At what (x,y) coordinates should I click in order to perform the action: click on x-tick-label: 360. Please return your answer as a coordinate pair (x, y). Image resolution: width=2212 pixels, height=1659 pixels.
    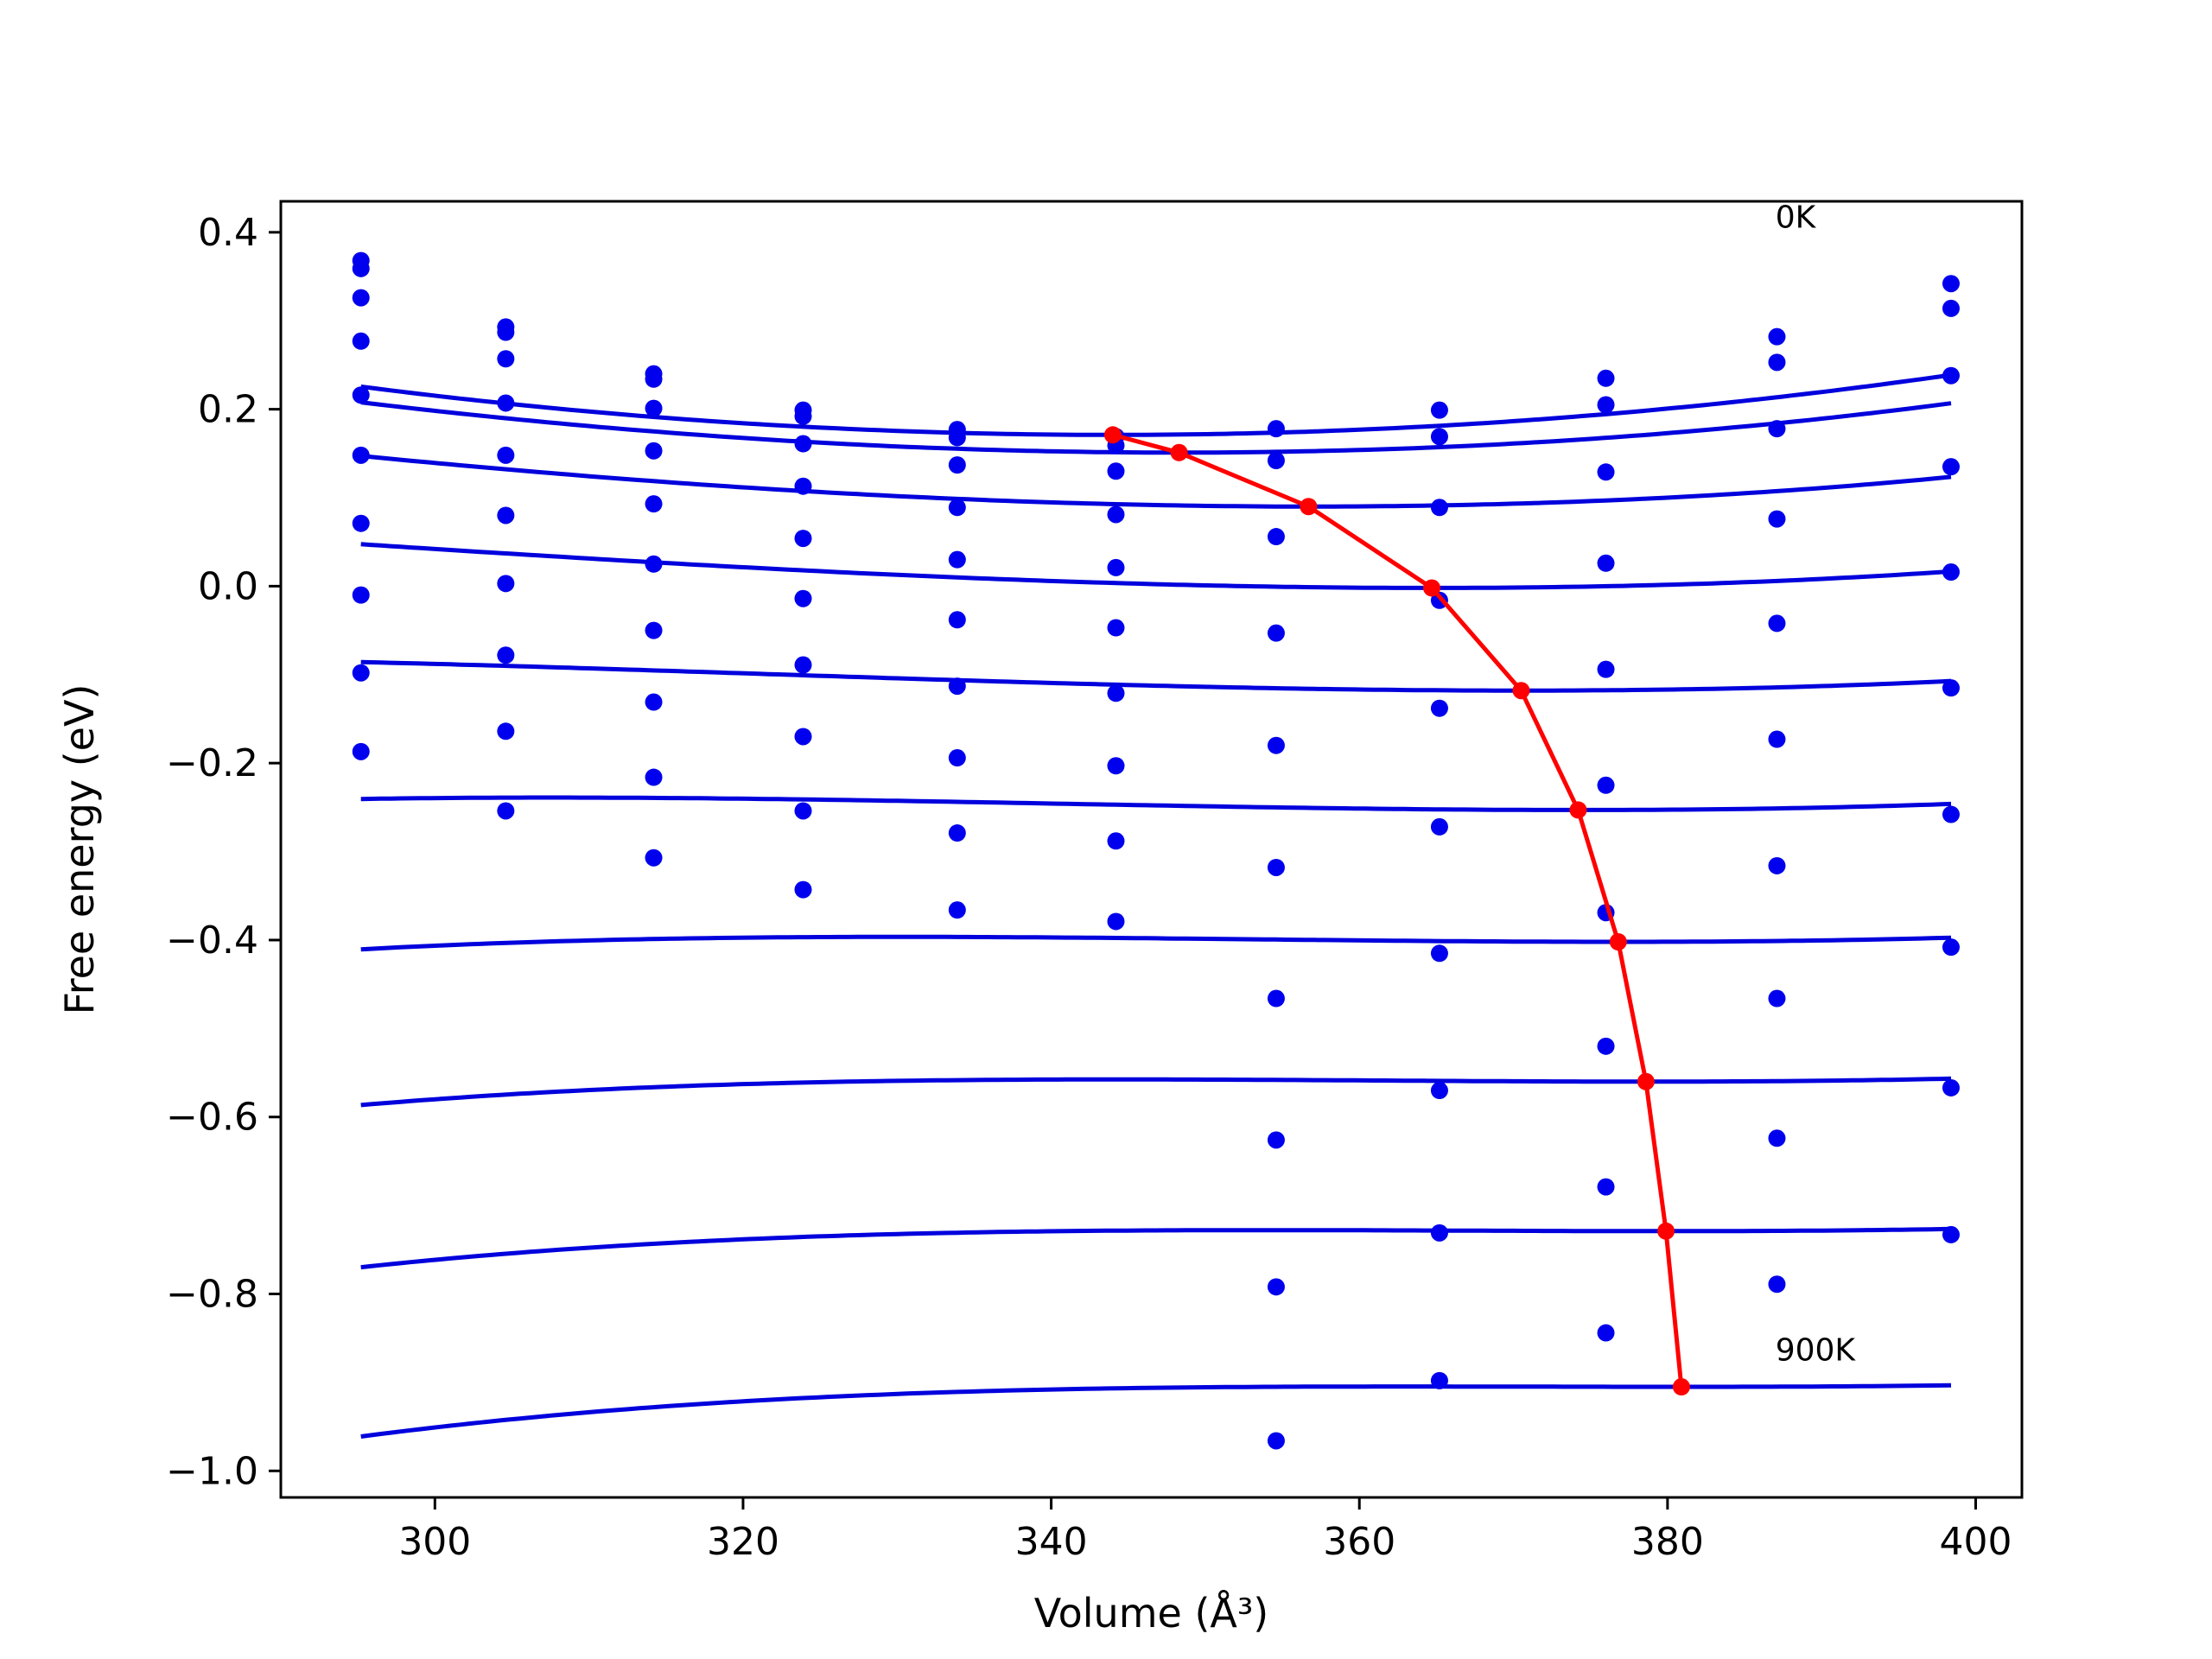
    Looking at the image, I should click on (1359, 1542).